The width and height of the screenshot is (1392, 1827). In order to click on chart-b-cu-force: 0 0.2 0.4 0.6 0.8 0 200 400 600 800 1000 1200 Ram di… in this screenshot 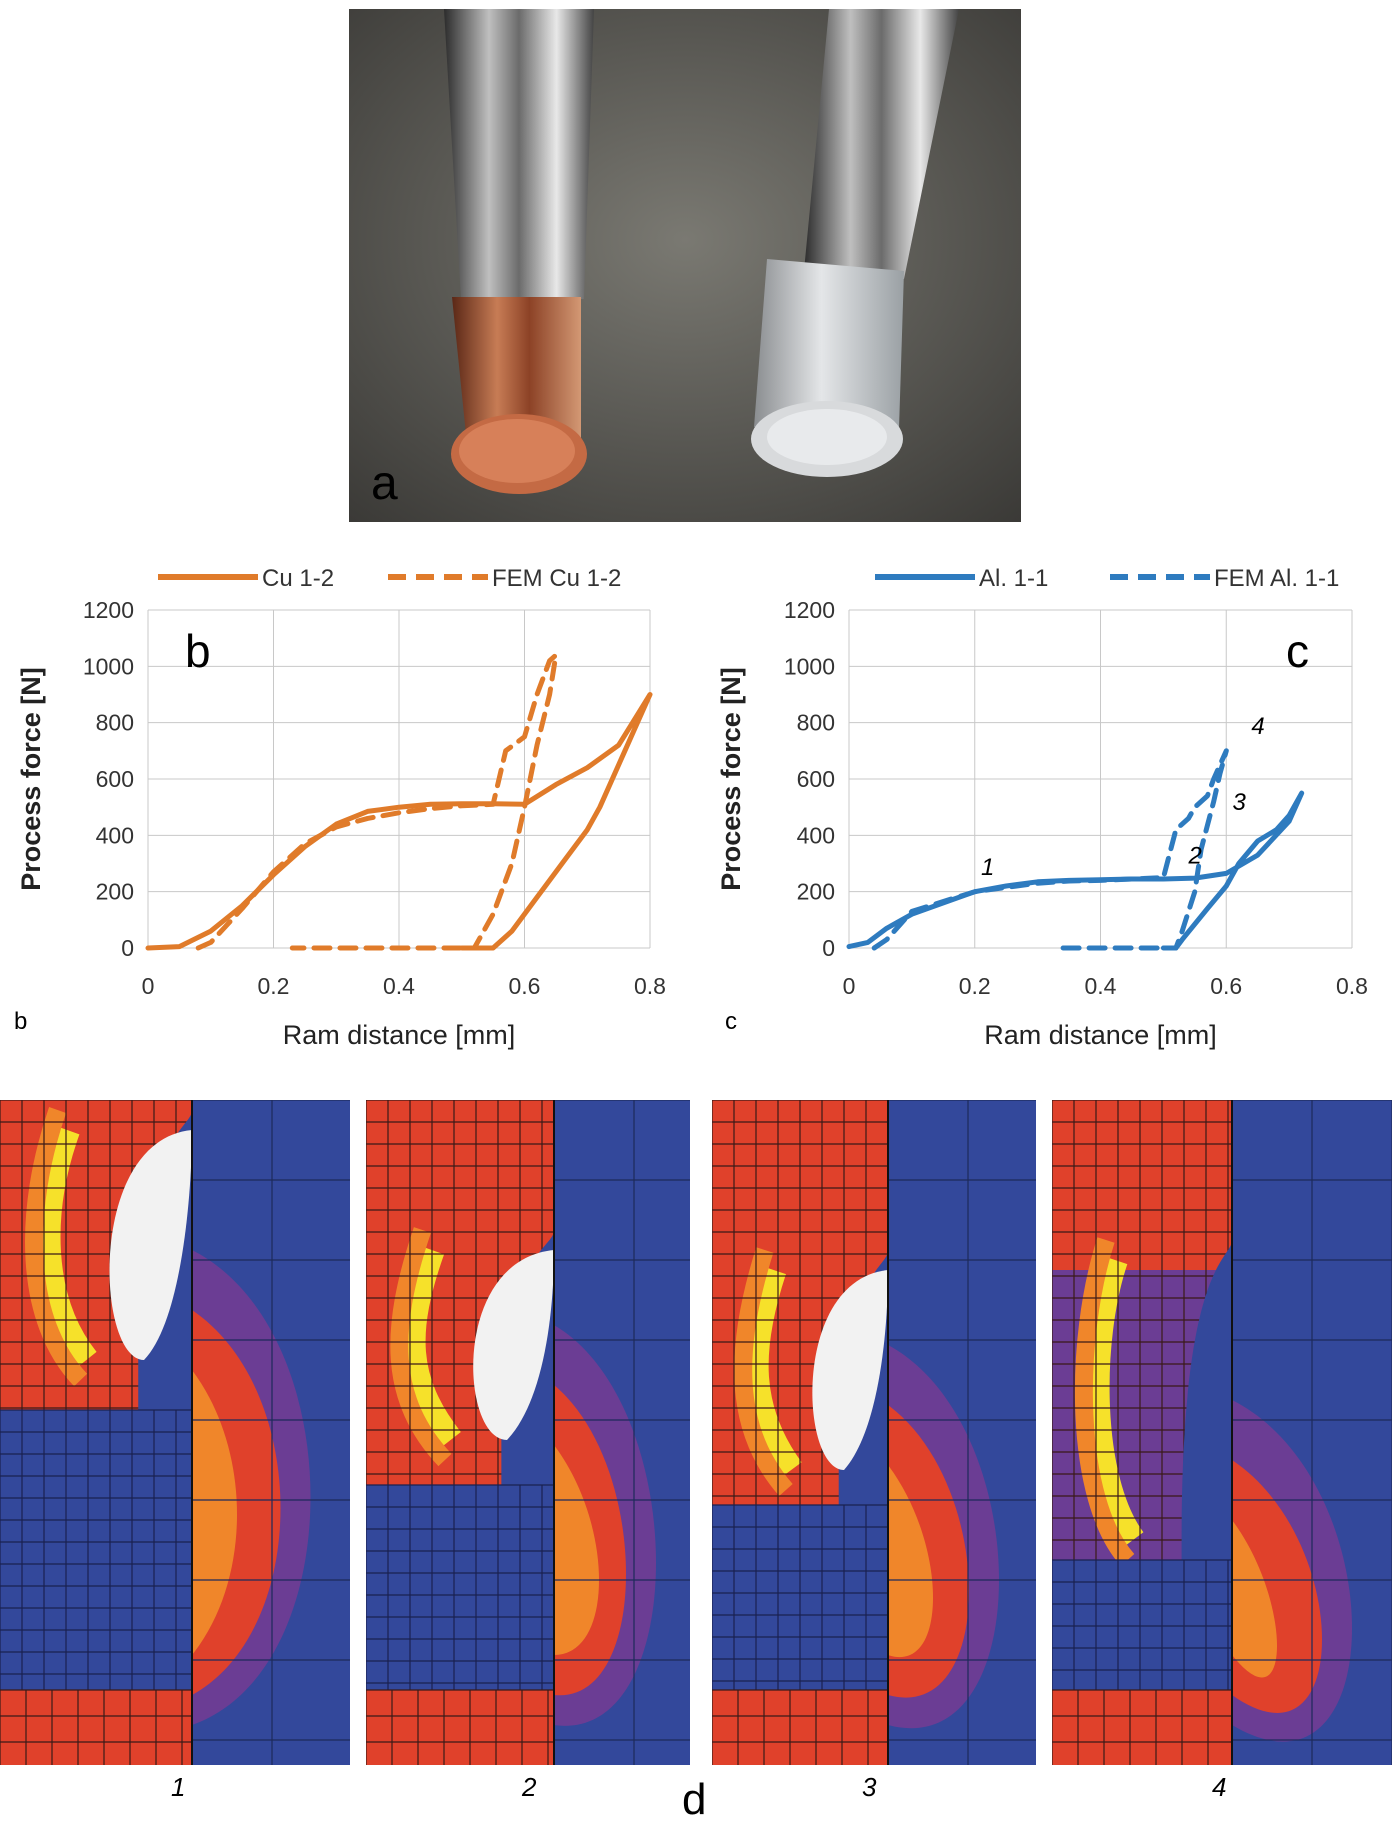, I will do `click(341, 807)`.